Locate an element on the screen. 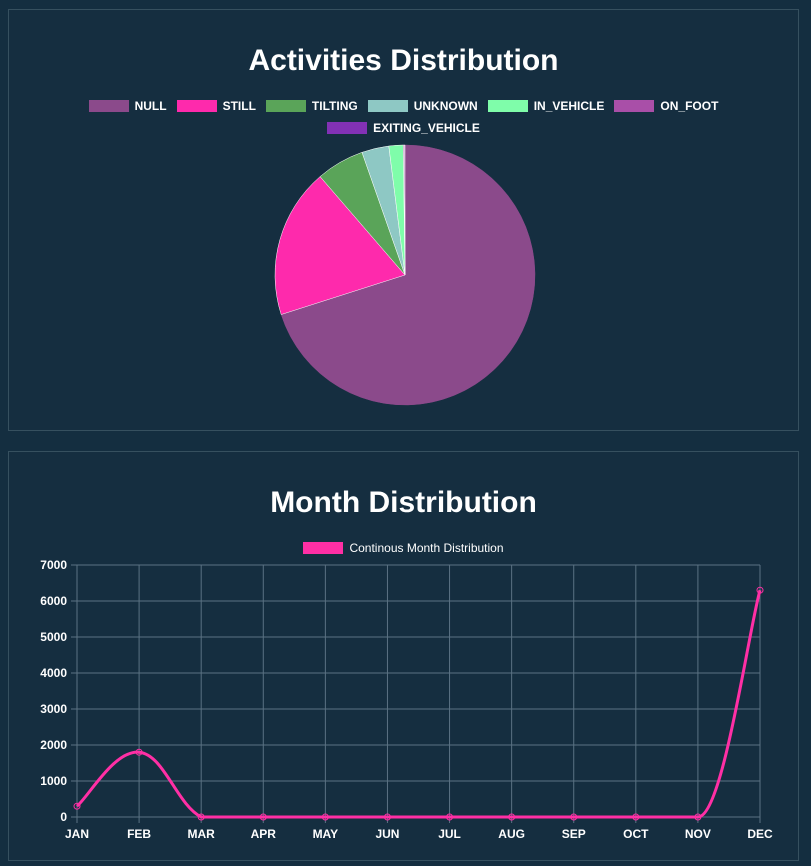 The height and width of the screenshot is (866, 811). x-tick-label: DEC is located at coordinates (760, 834).